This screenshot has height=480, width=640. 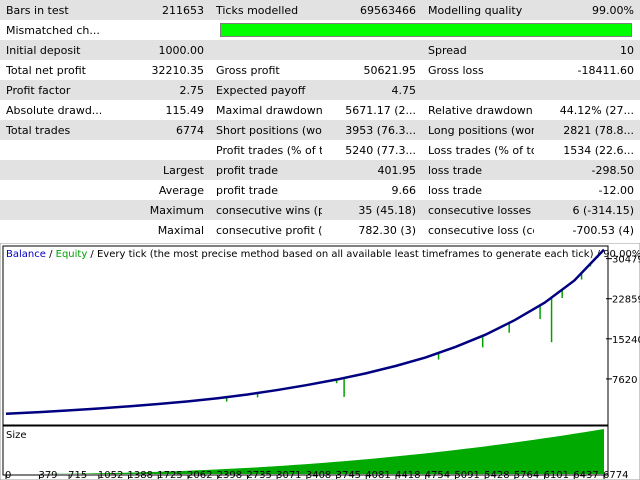 What do you see at coordinates (387, 230) in the screenshot?
I see `consecutive-profit-value: 782.30 (3)` at bounding box center [387, 230].